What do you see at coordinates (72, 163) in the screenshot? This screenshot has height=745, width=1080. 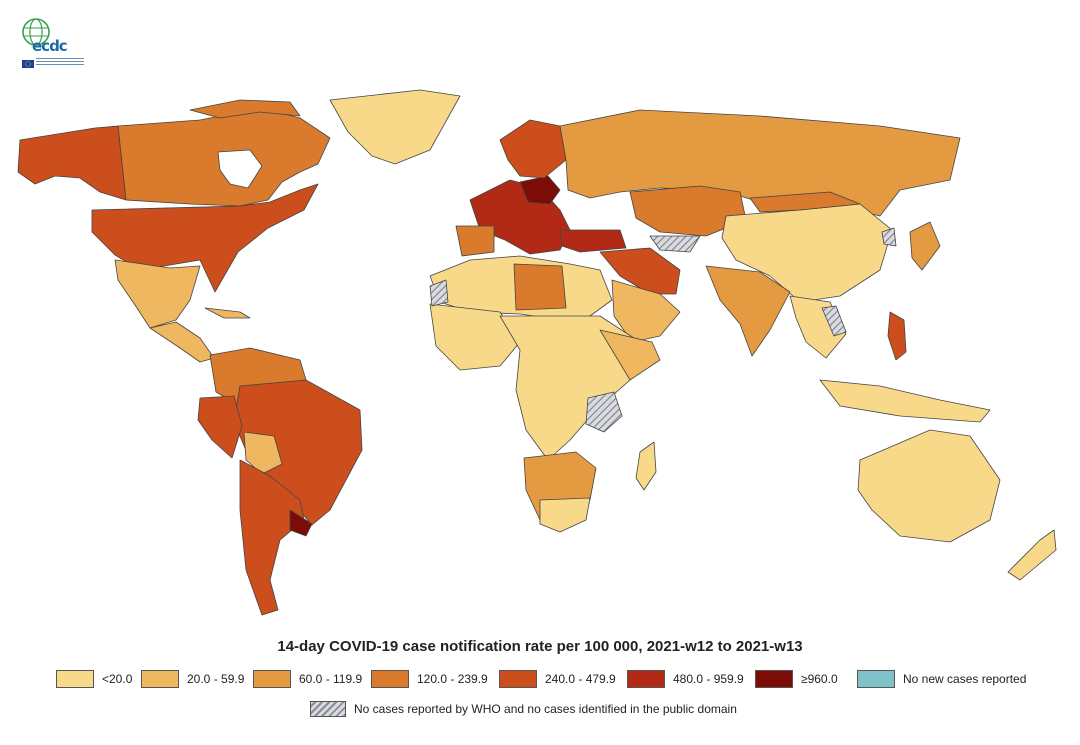 I see `region-alaska` at bounding box center [72, 163].